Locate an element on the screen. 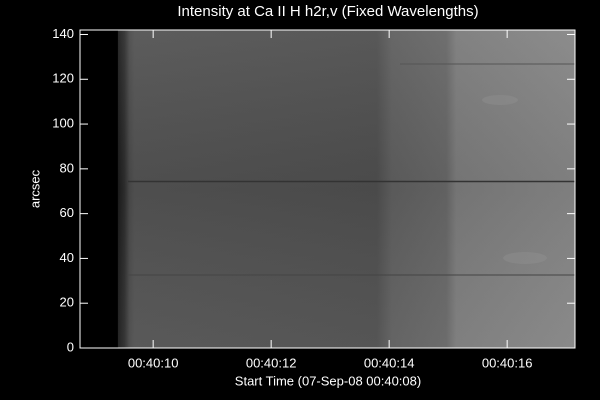  y-tick-label: 40 is located at coordinates (67, 257).